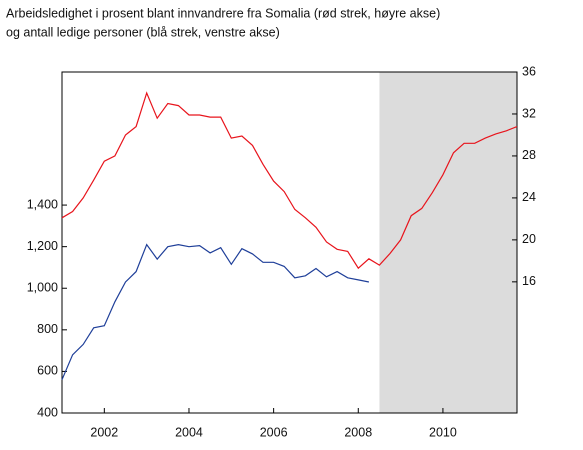 This screenshot has height=450, width=583. I want to click on x-tick-label: 2004, so click(189, 432).